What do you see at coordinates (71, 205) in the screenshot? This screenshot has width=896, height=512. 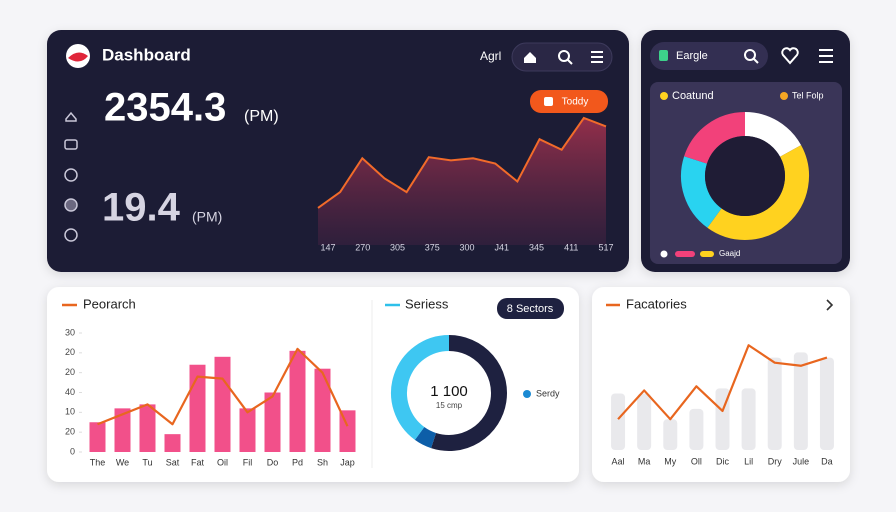 I see `side-dot` at bounding box center [71, 205].